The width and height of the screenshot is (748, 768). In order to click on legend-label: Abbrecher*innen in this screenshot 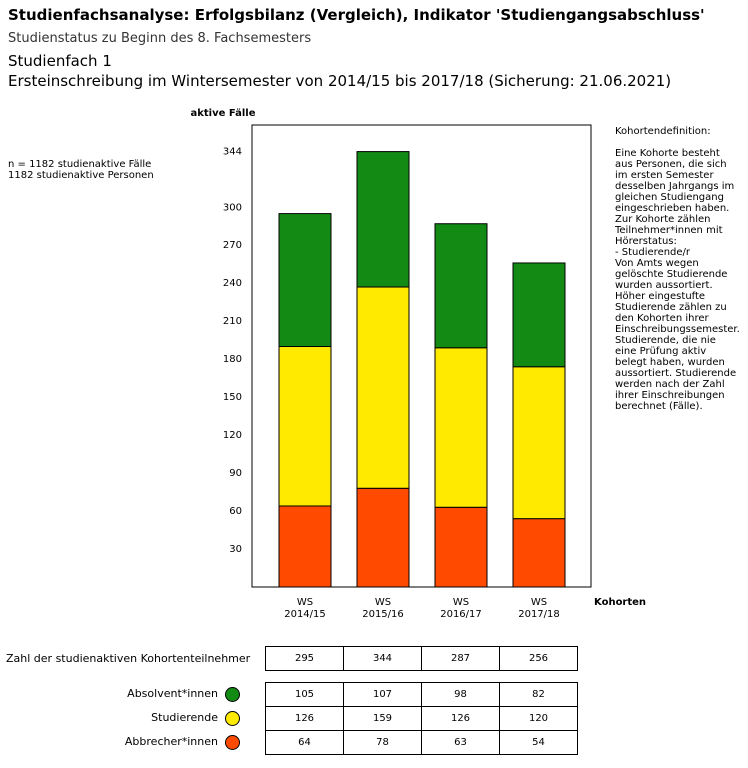, I will do `click(171, 741)`.